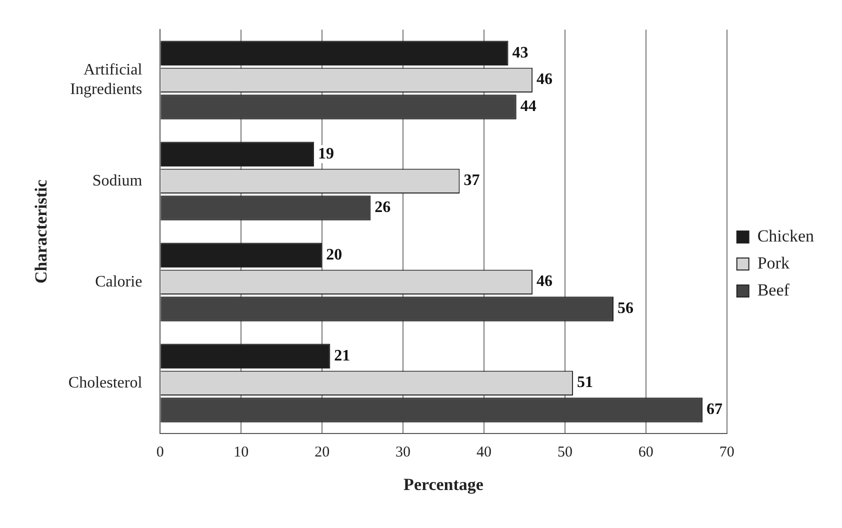 This screenshot has height=528, width=842. What do you see at coordinates (444, 484) in the screenshot?
I see `x-axis-title: Percentage` at bounding box center [444, 484].